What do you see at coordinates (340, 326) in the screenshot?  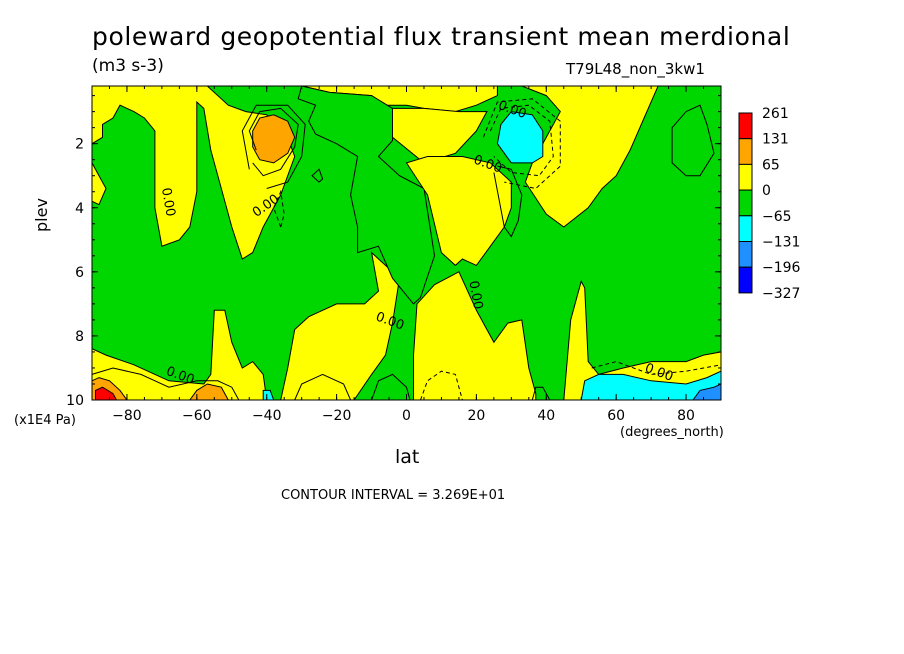 I see `region-positive-lower` at bounding box center [340, 326].